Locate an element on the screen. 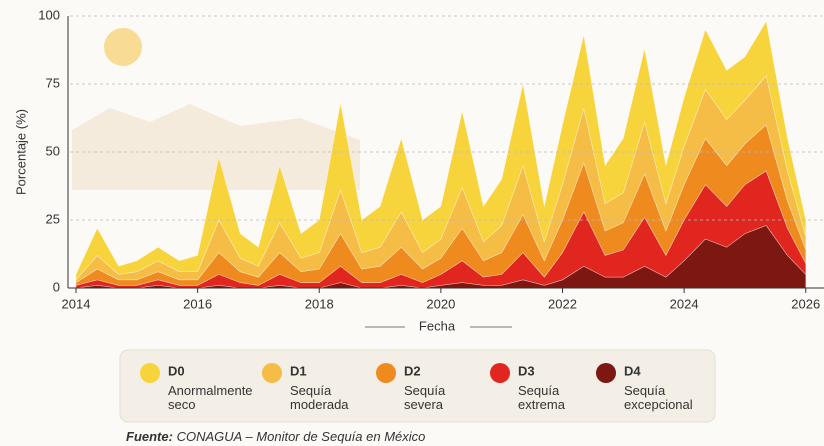 This screenshot has width=824, height=446. y-tick-label: 50 is located at coordinates (53, 150).